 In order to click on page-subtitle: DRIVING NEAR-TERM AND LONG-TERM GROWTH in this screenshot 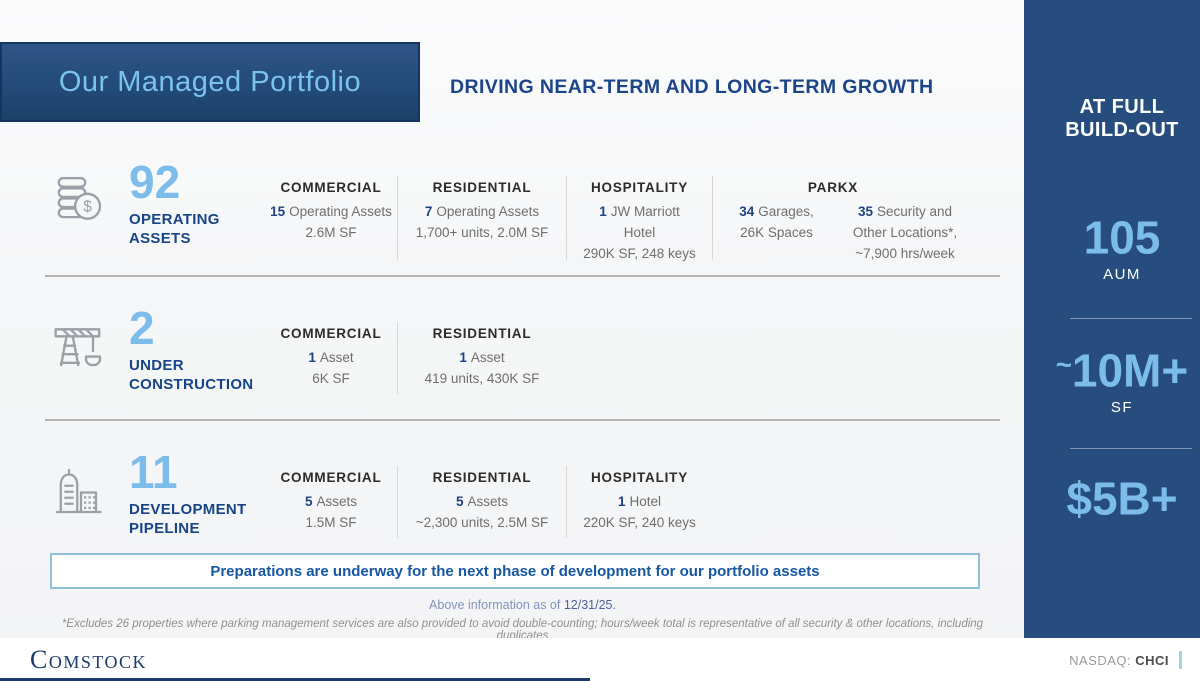, I will do `click(692, 87)`.